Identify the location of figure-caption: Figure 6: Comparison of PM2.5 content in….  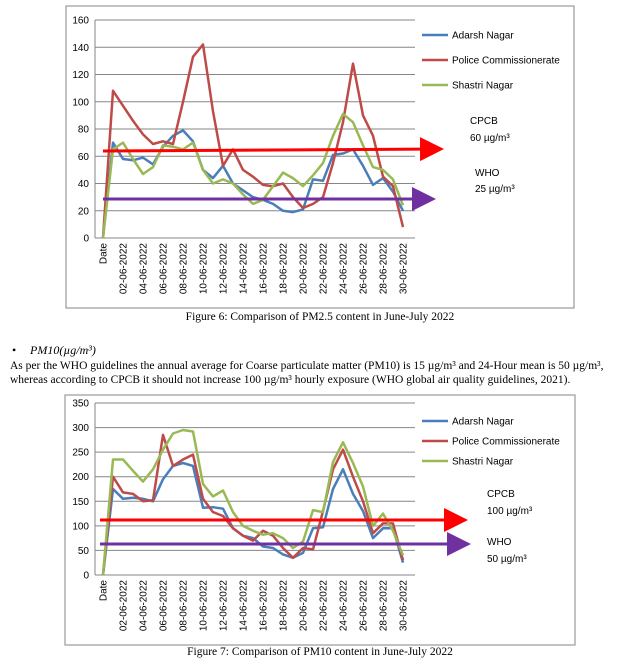
(320, 317).